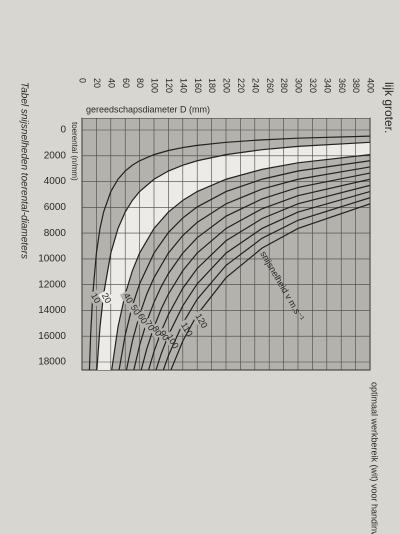 This screenshot has width=400, height=534. Describe the element at coordinates (342, 85) in the screenshot. I see `x-tick-label: 360` at that location.